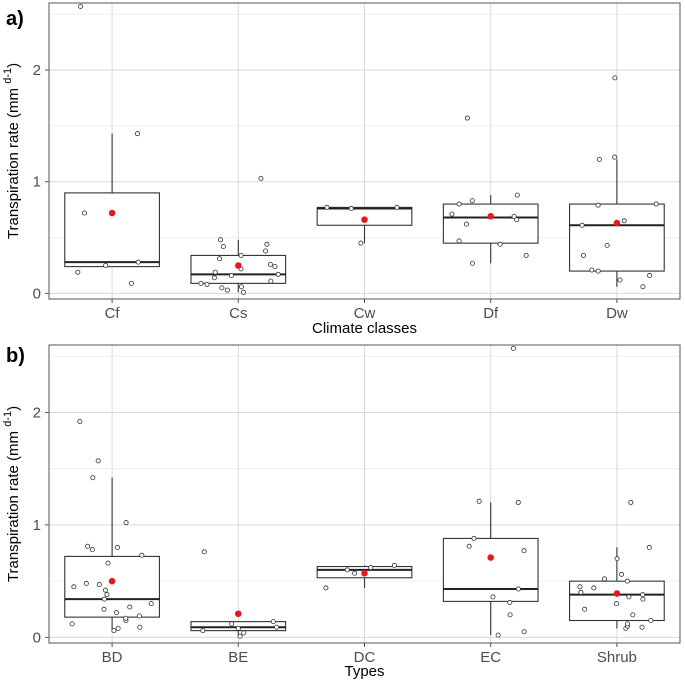  Describe the element at coordinates (112, 657) in the screenshot. I see `x-tick-label: BD` at that location.